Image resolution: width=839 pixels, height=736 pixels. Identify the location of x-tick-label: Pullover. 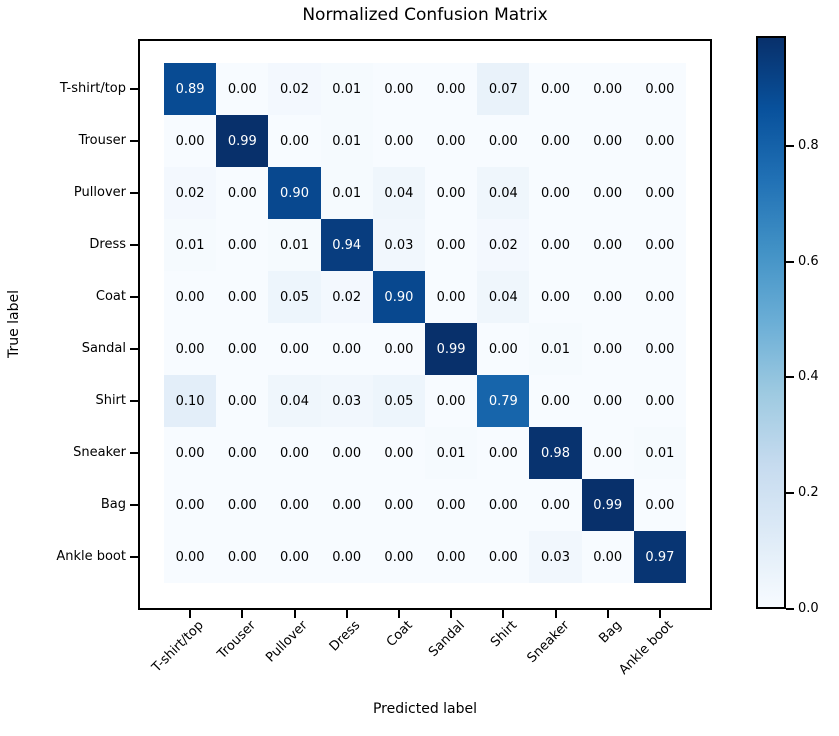
(287, 642).